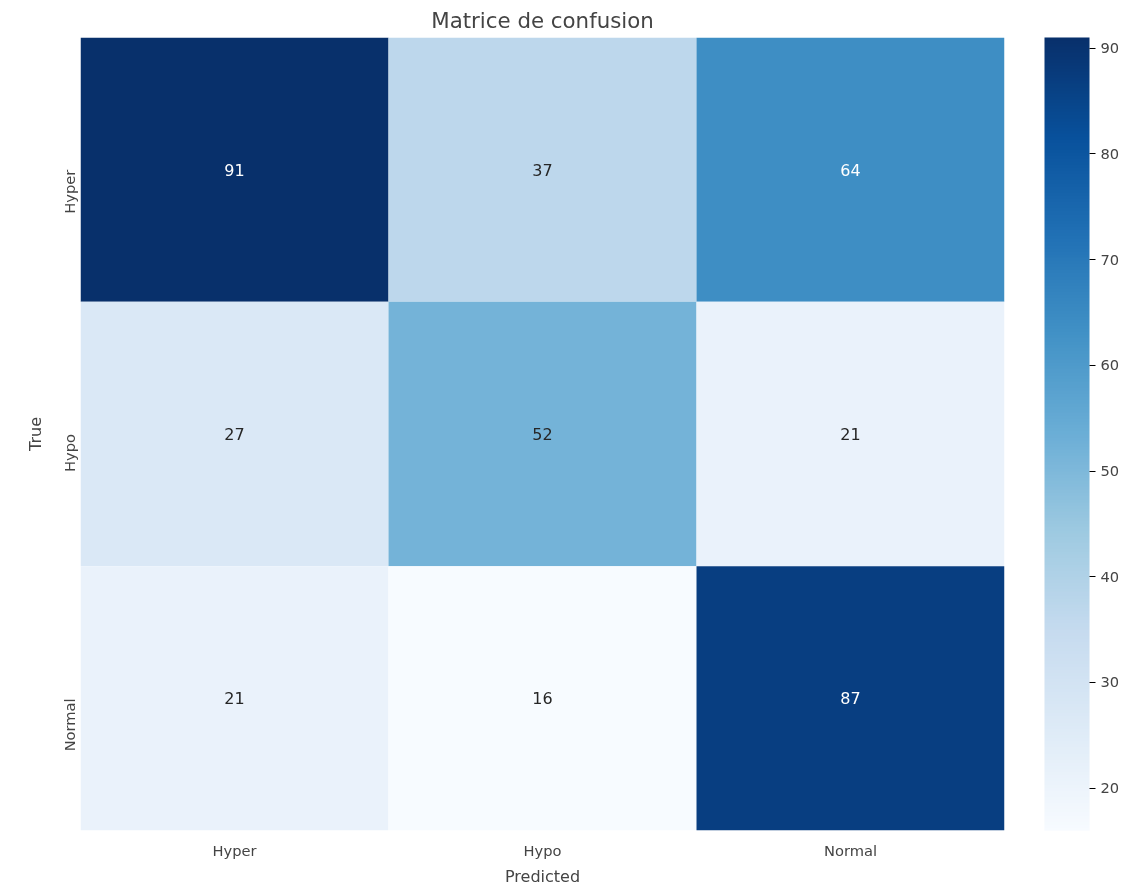  Describe the element at coordinates (1110, 48) in the screenshot. I see `color-bar-label: 90` at that location.